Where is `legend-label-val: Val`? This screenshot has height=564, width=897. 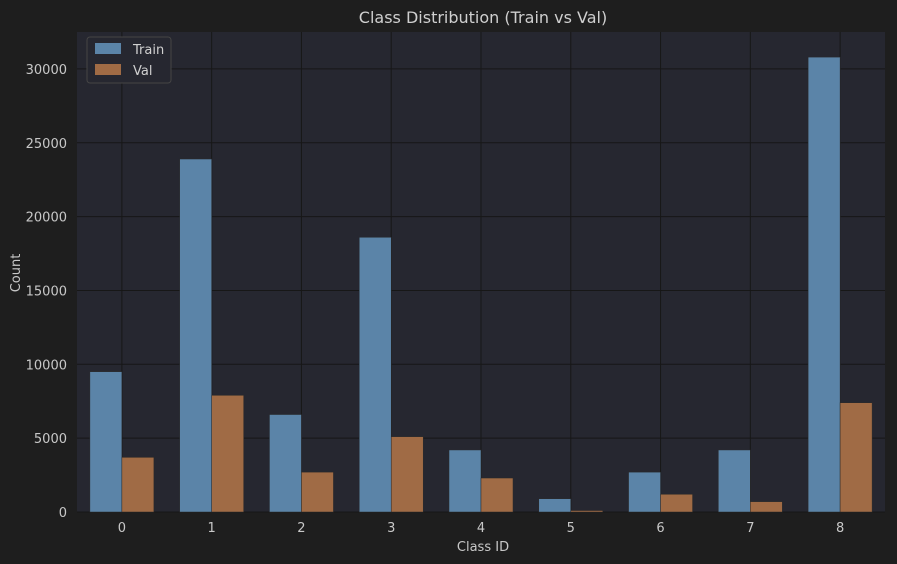 legend-label-val: Val is located at coordinates (142, 71).